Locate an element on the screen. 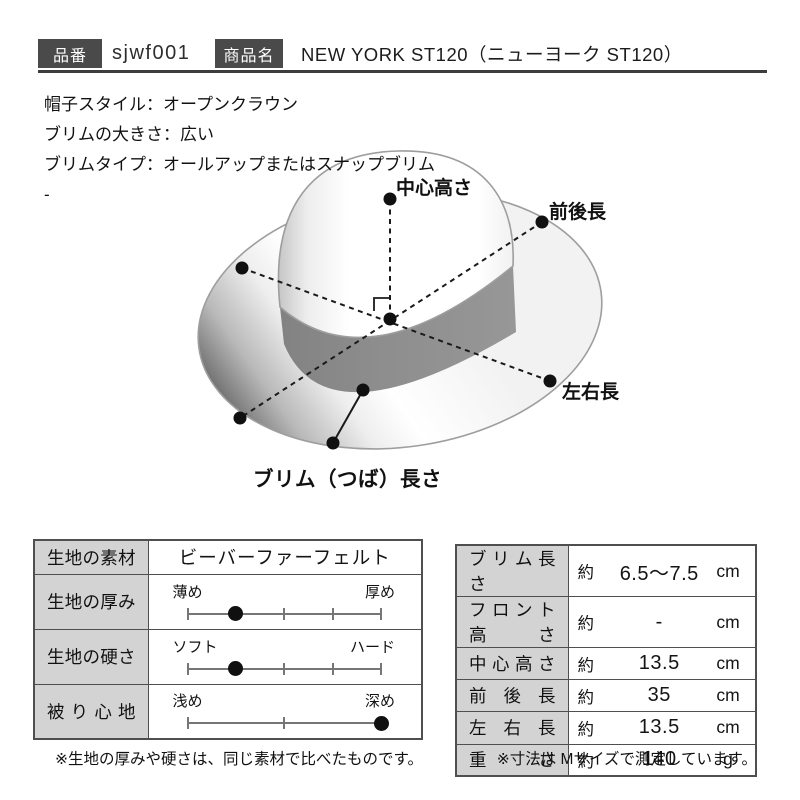 Image resolution: width=800 pixels, height=800 pixels. table-row: 生地の硬さ ソフト ハード is located at coordinates (228, 656).